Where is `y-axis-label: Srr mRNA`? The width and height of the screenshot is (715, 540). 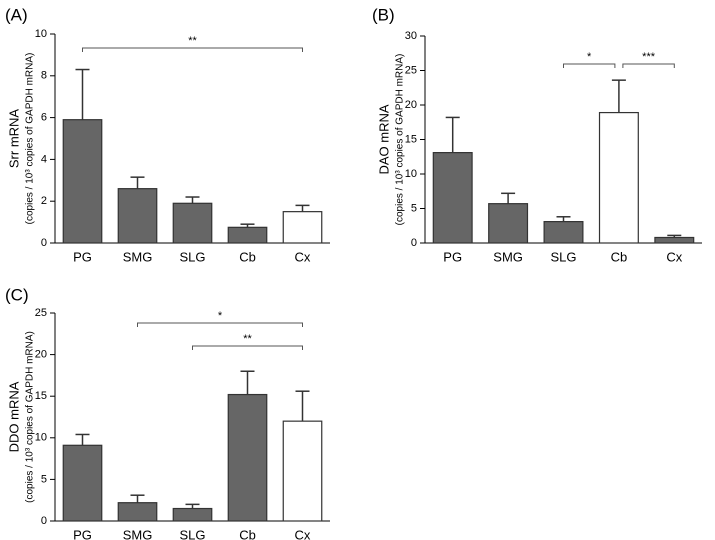
y-axis-label: Srr mRNA is located at coordinates (13, 139).